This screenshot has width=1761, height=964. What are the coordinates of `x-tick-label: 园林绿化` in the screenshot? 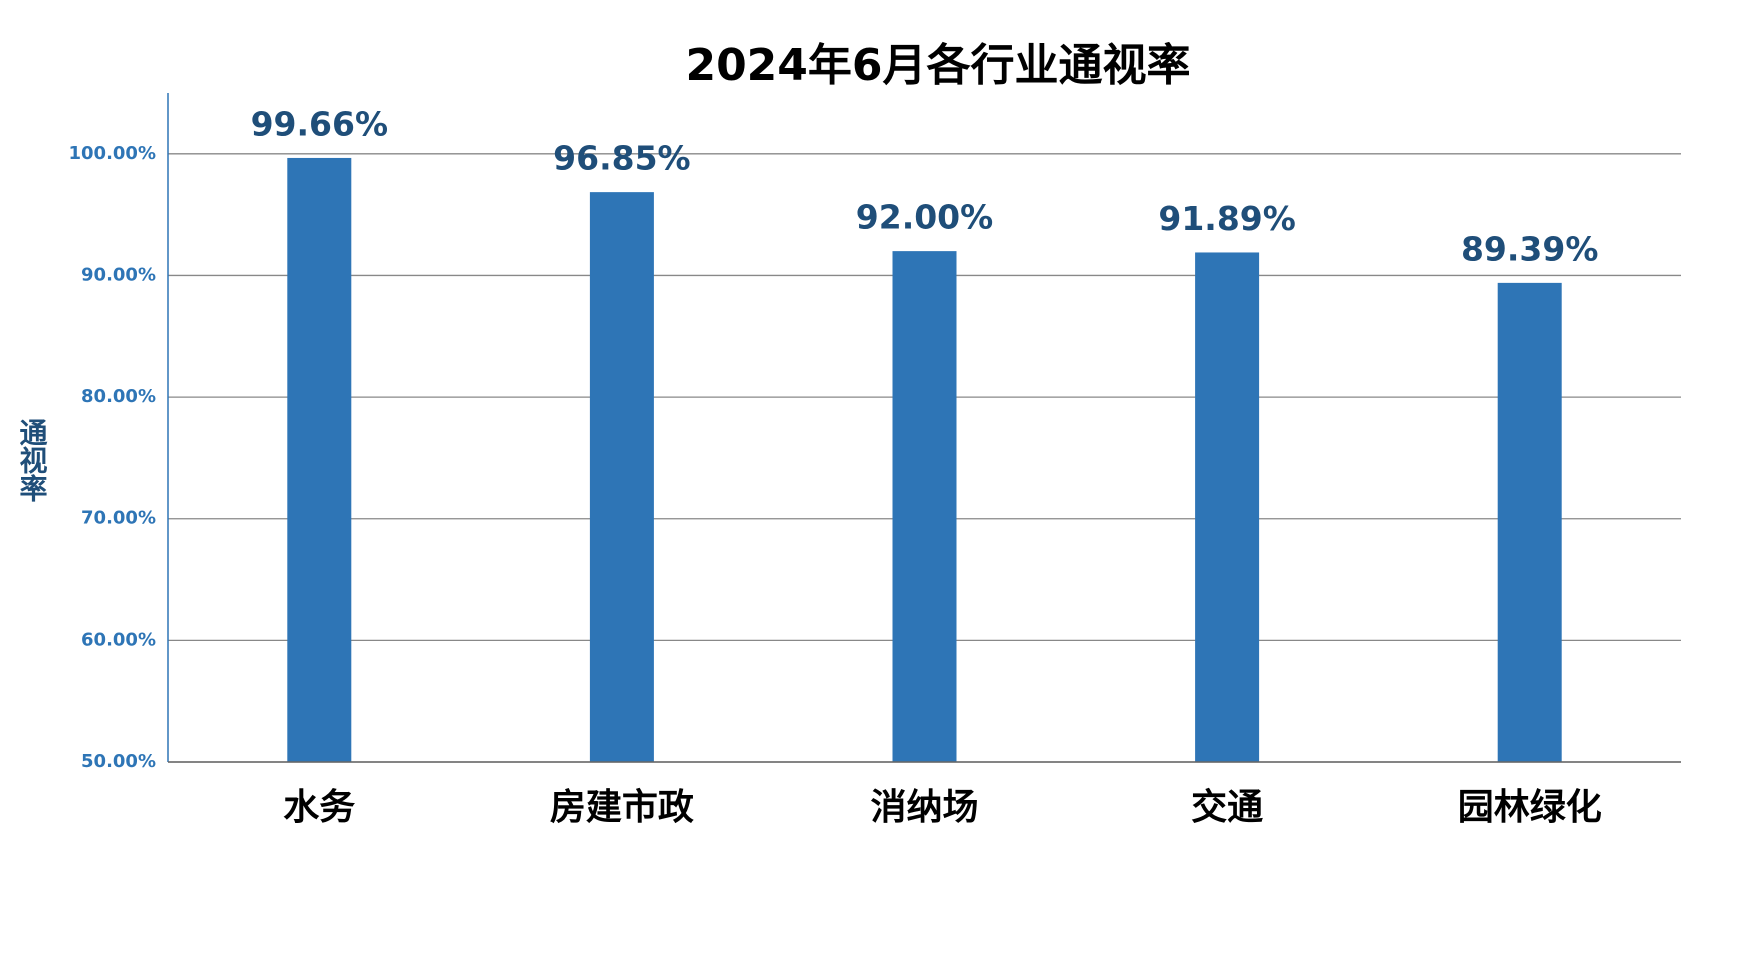 It's located at (1530, 807).